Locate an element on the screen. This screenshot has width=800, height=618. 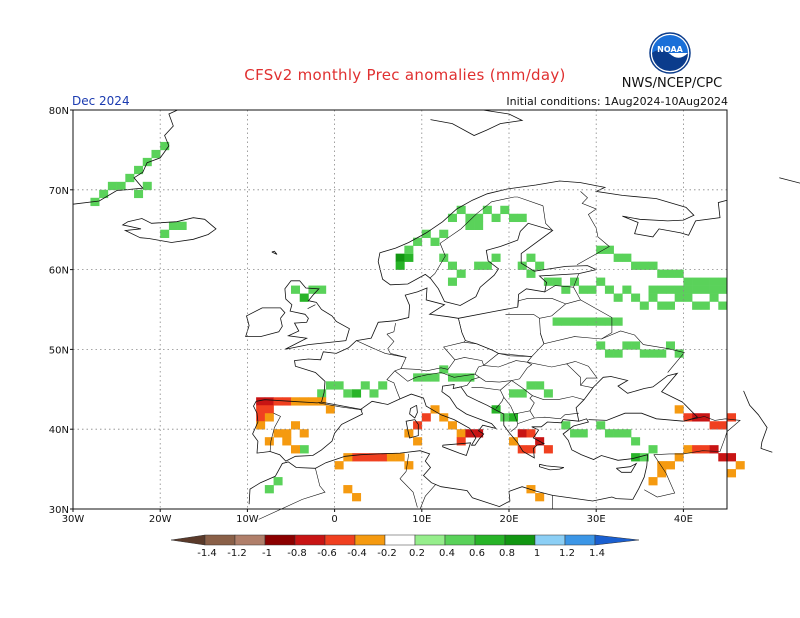
lat-label: 80N is located at coordinates (59, 111).